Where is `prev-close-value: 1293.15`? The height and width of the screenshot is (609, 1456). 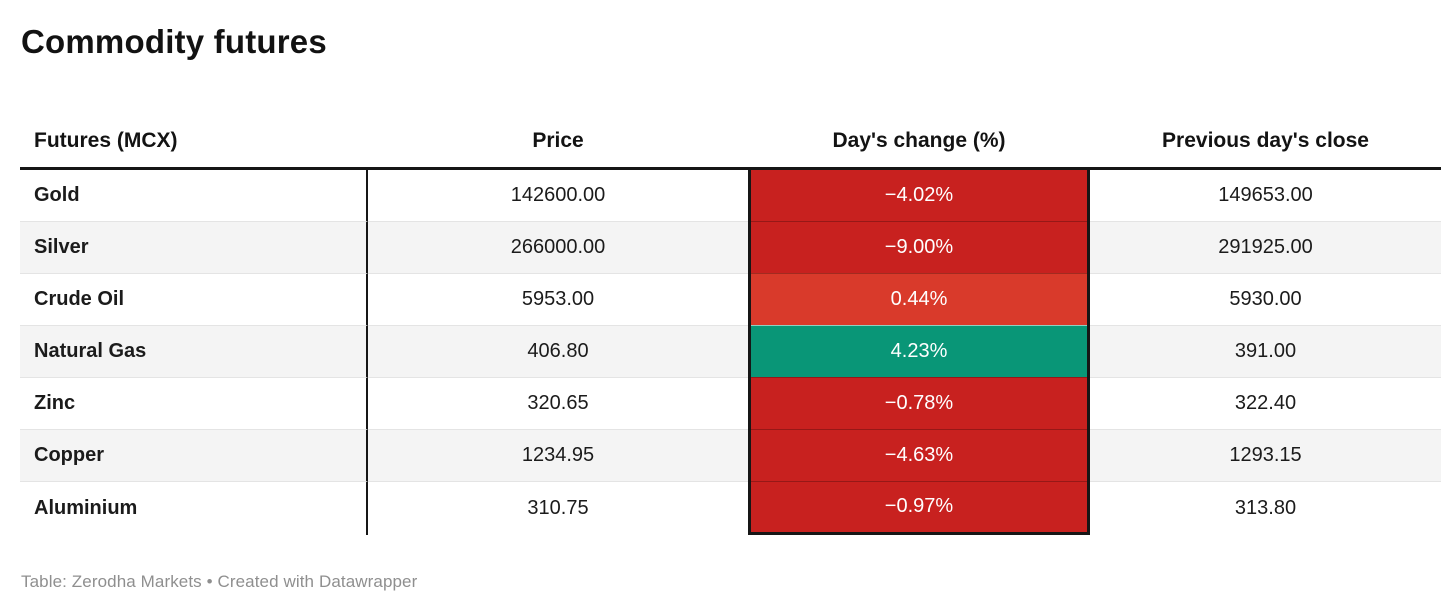
prev-close-value: 1293.15 is located at coordinates (1265, 455).